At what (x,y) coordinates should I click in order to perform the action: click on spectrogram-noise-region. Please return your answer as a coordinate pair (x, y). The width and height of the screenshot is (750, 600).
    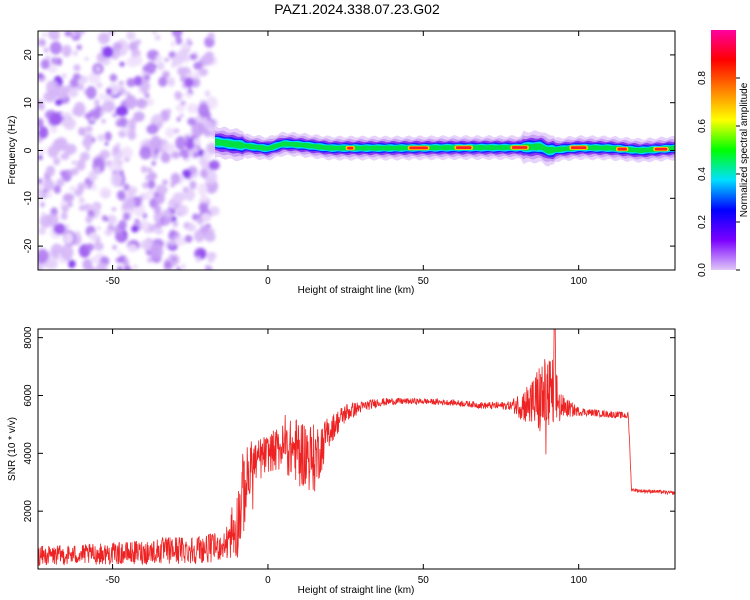
    Looking at the image, I should click on (129, 150).